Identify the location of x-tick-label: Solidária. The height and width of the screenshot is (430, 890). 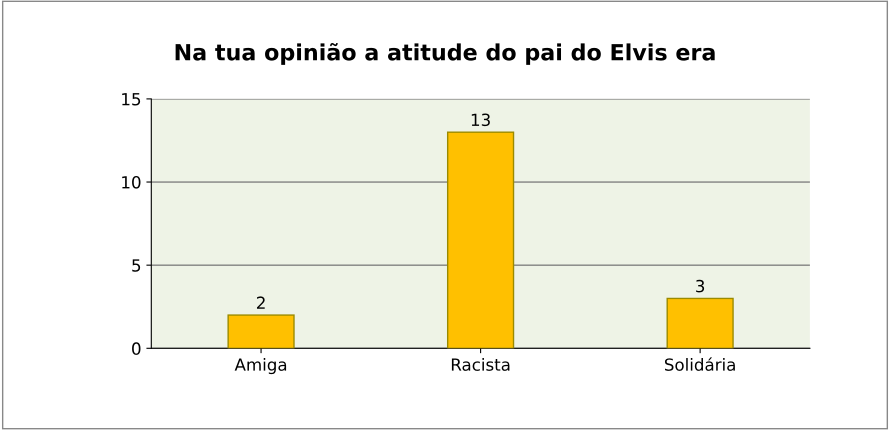
(699, 364).